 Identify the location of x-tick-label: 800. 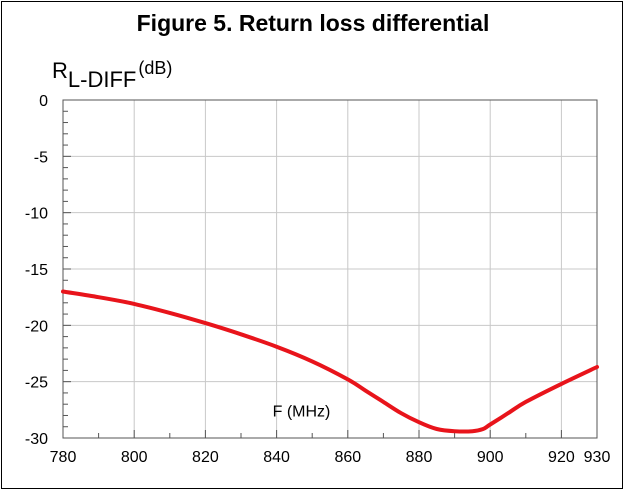
(134, 457).